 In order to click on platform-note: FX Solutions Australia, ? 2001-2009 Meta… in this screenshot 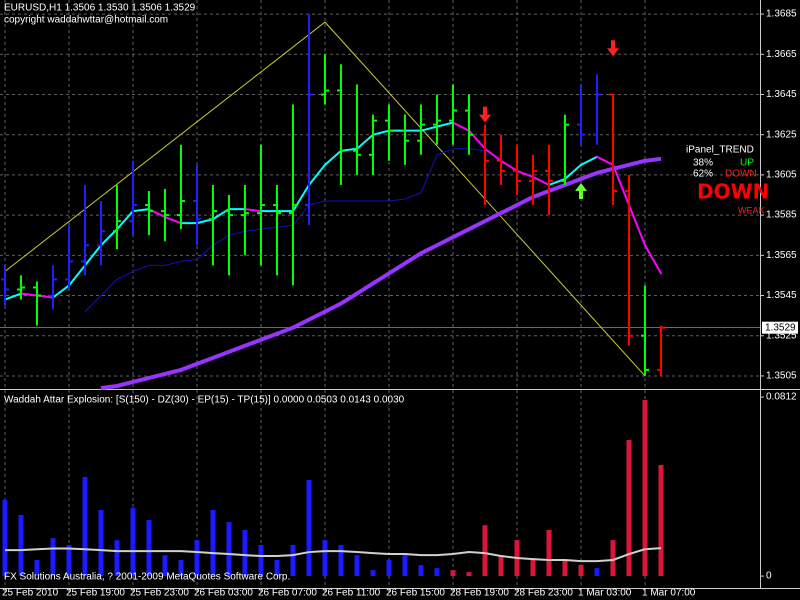, I will do `click(147, 577)`.